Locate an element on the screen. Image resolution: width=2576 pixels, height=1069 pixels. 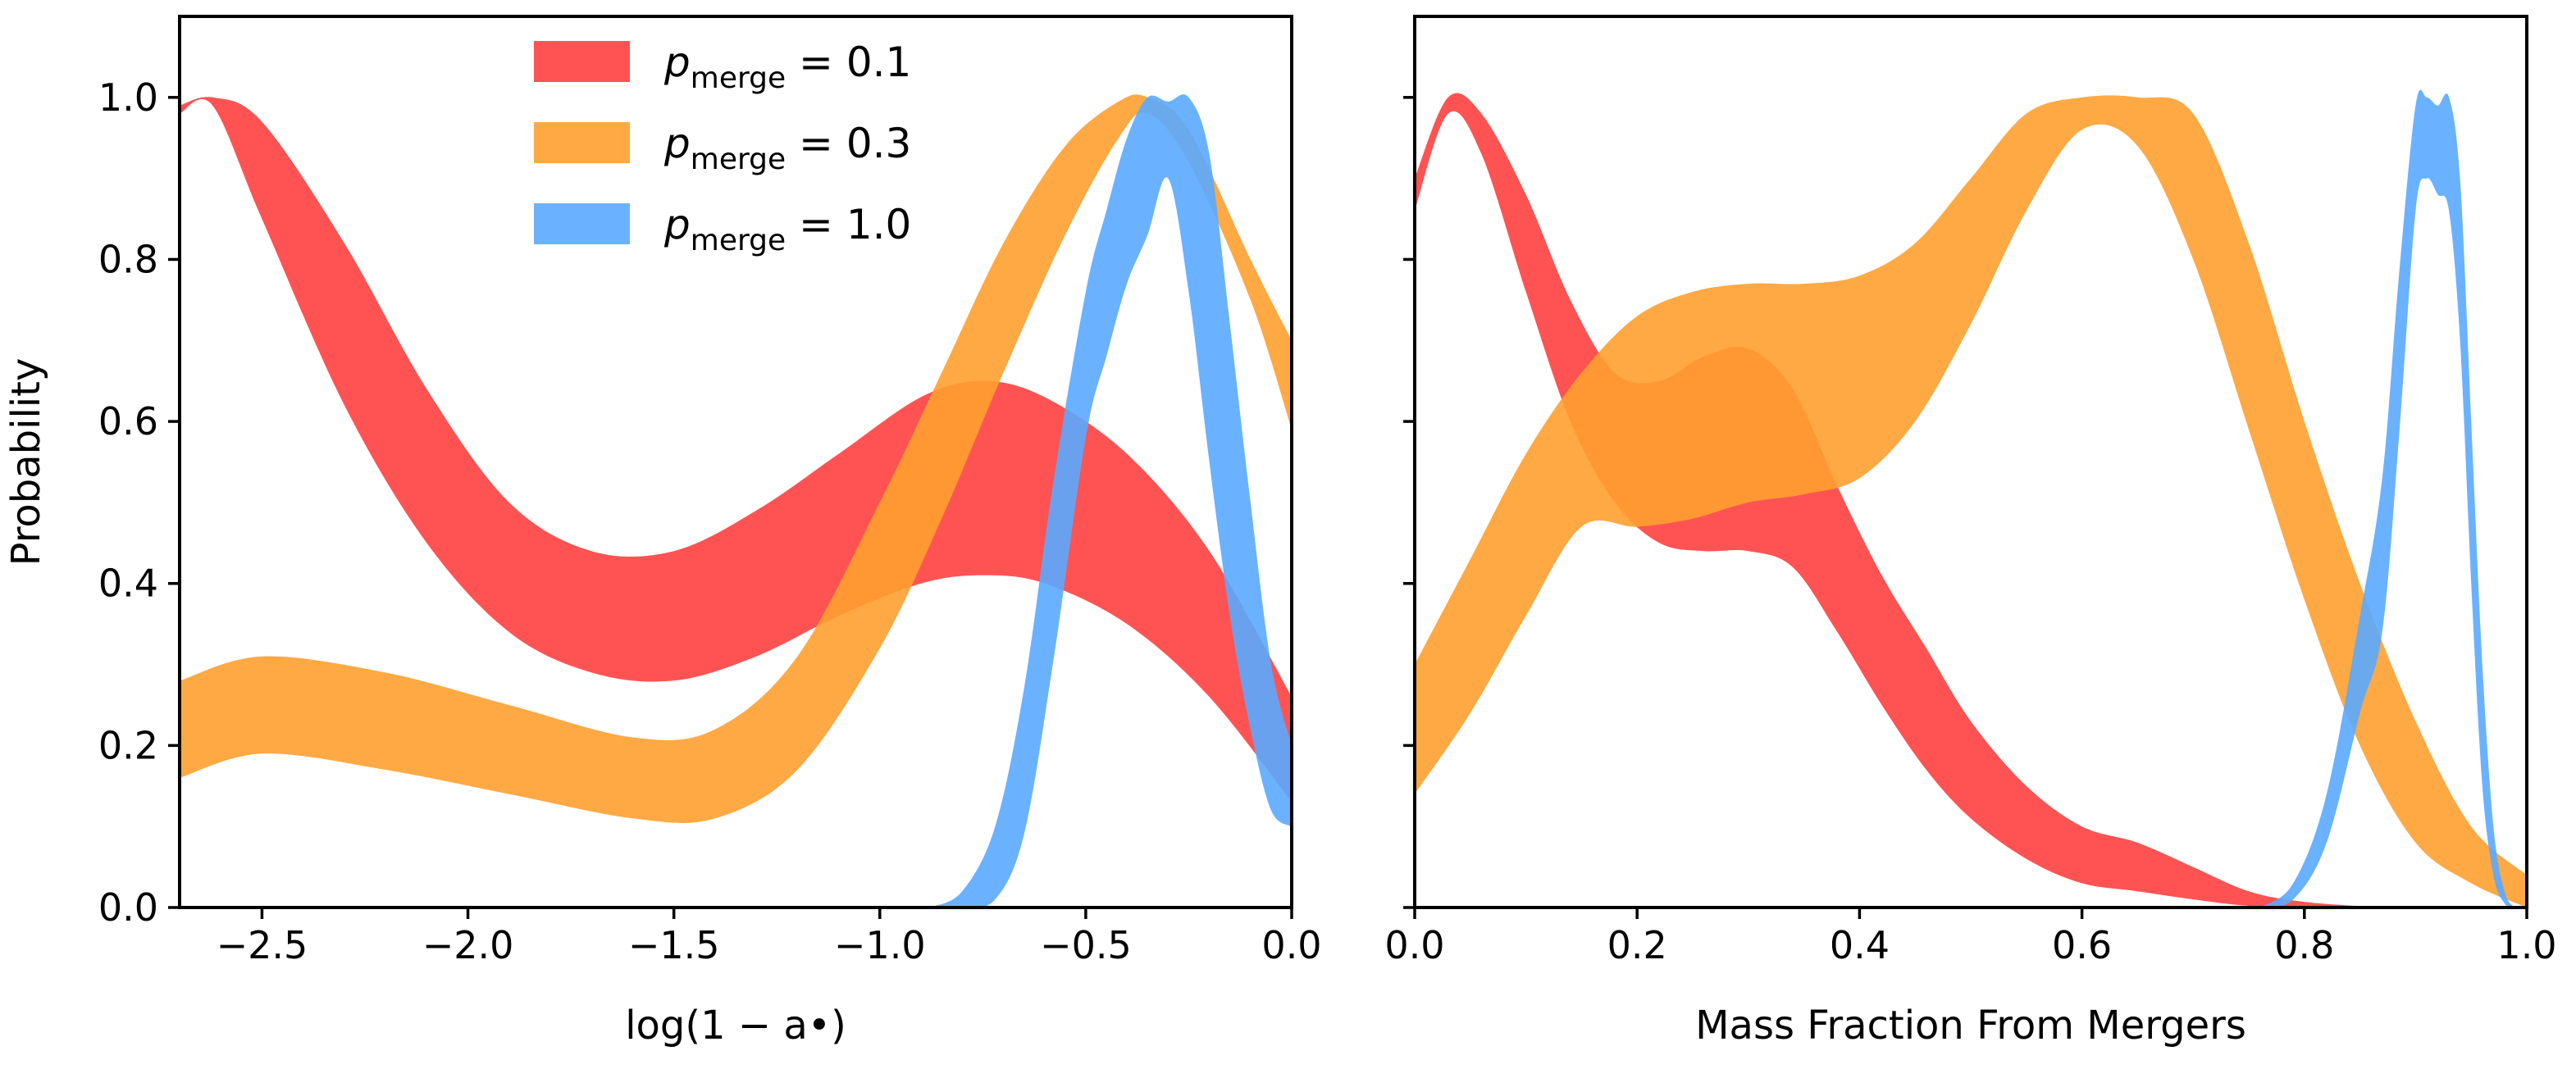
left-ytick-label: 0.8 is located at coordinates (128, 259).